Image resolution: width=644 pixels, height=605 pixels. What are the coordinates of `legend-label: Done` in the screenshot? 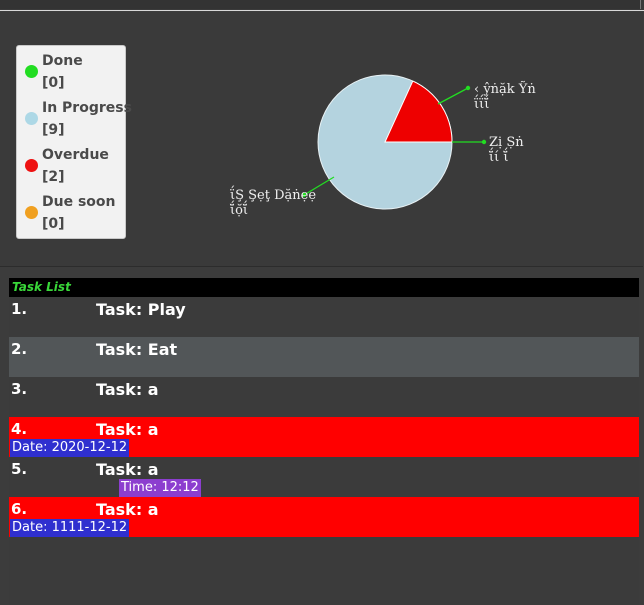 It's located at (62, 61).